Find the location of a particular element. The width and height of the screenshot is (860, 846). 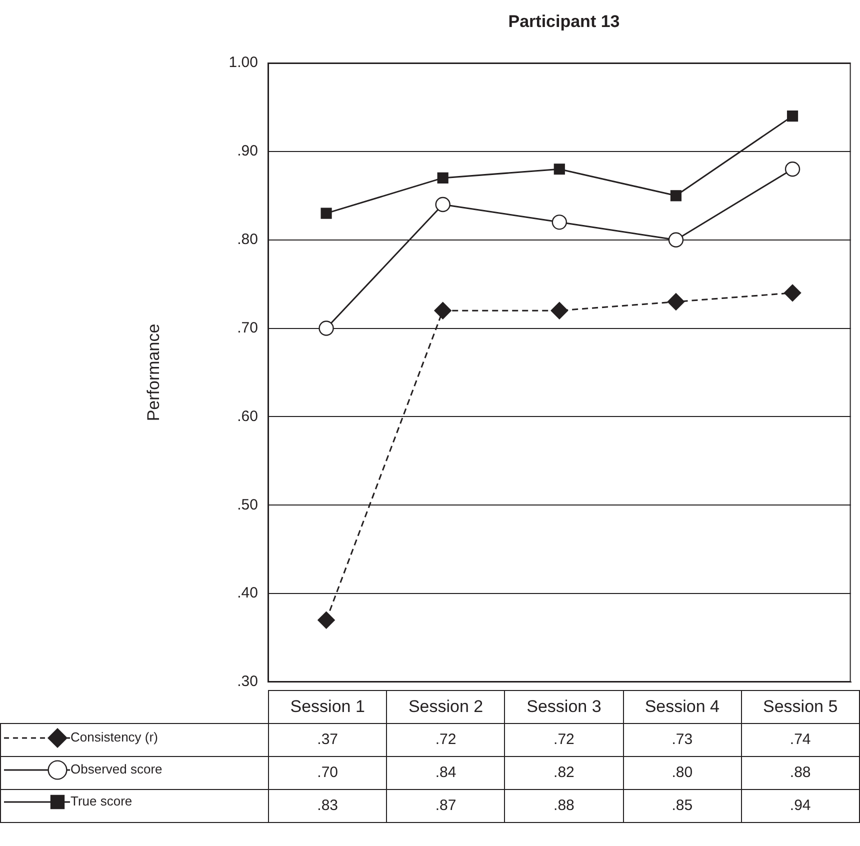

data-label: .94 is located at coordinates (800, 805).